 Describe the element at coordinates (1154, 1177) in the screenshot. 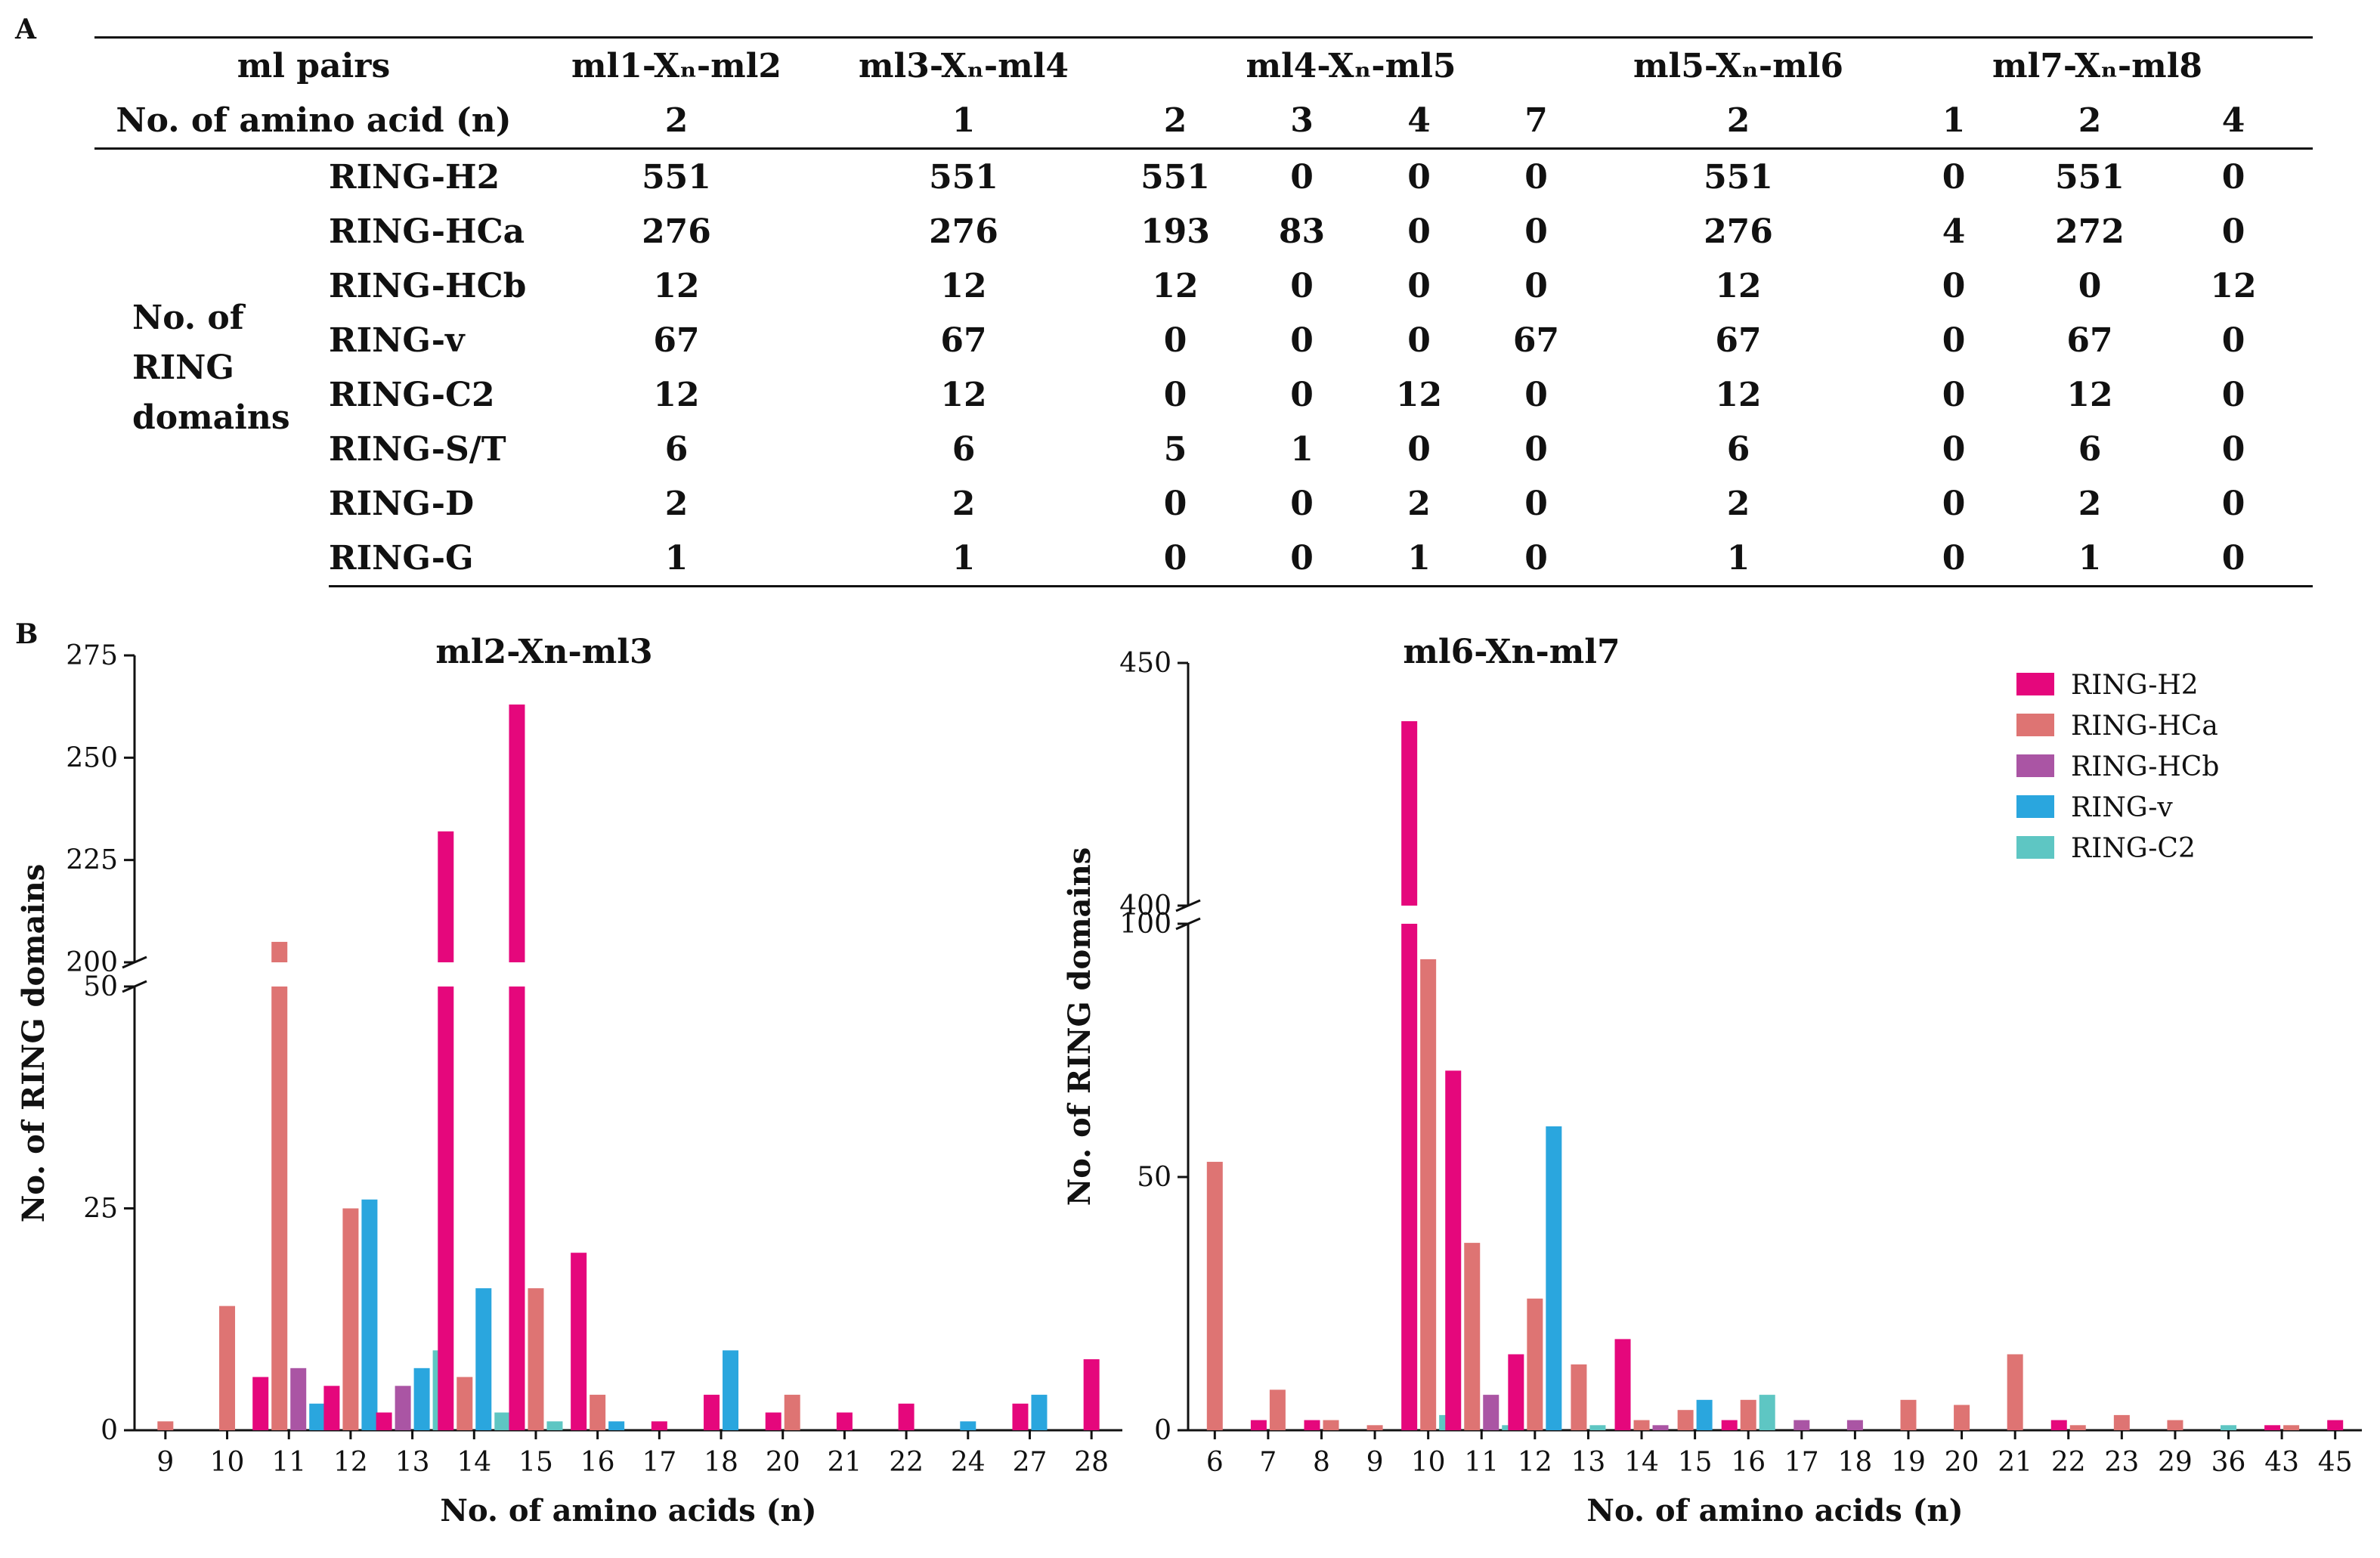

I see `y-tick-label: 50` at that location.